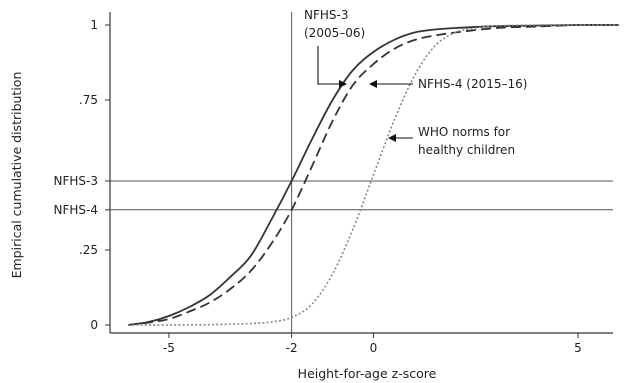 The image size is (628, 383). I want to click on y-tick-label: 0, so click(94, 325).